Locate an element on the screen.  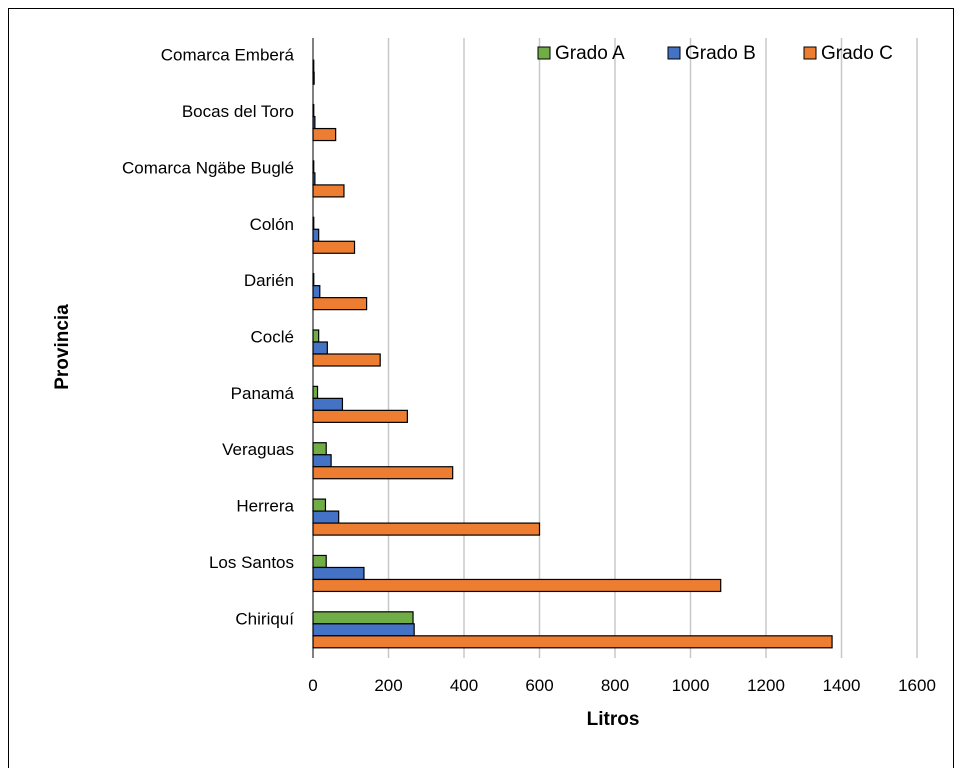
x-tick-label: 0 is located at coordinates (312, 685).